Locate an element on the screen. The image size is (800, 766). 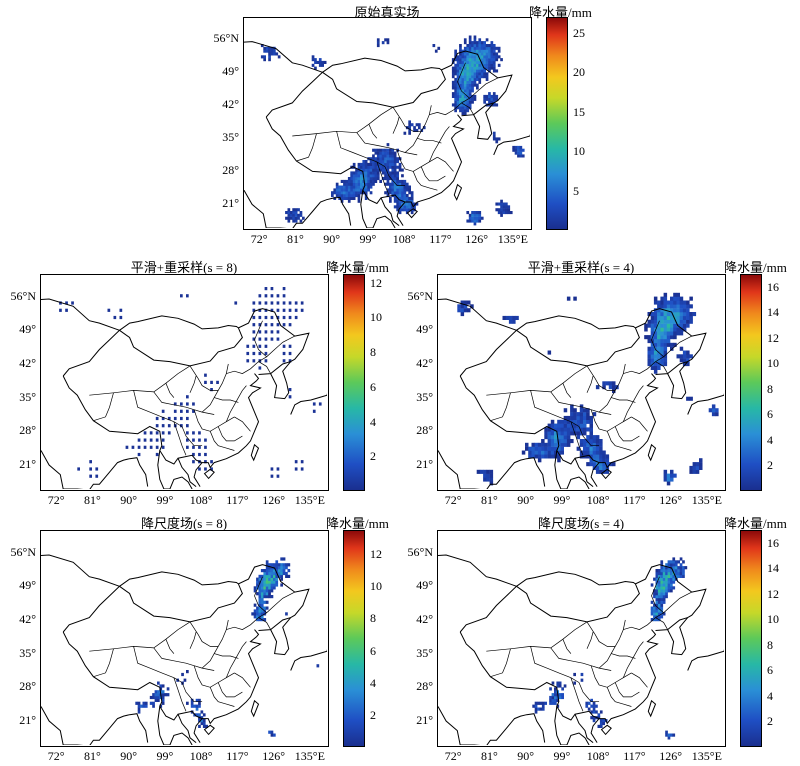
x-tick-label: 72° is located at coordinates (259, 239).